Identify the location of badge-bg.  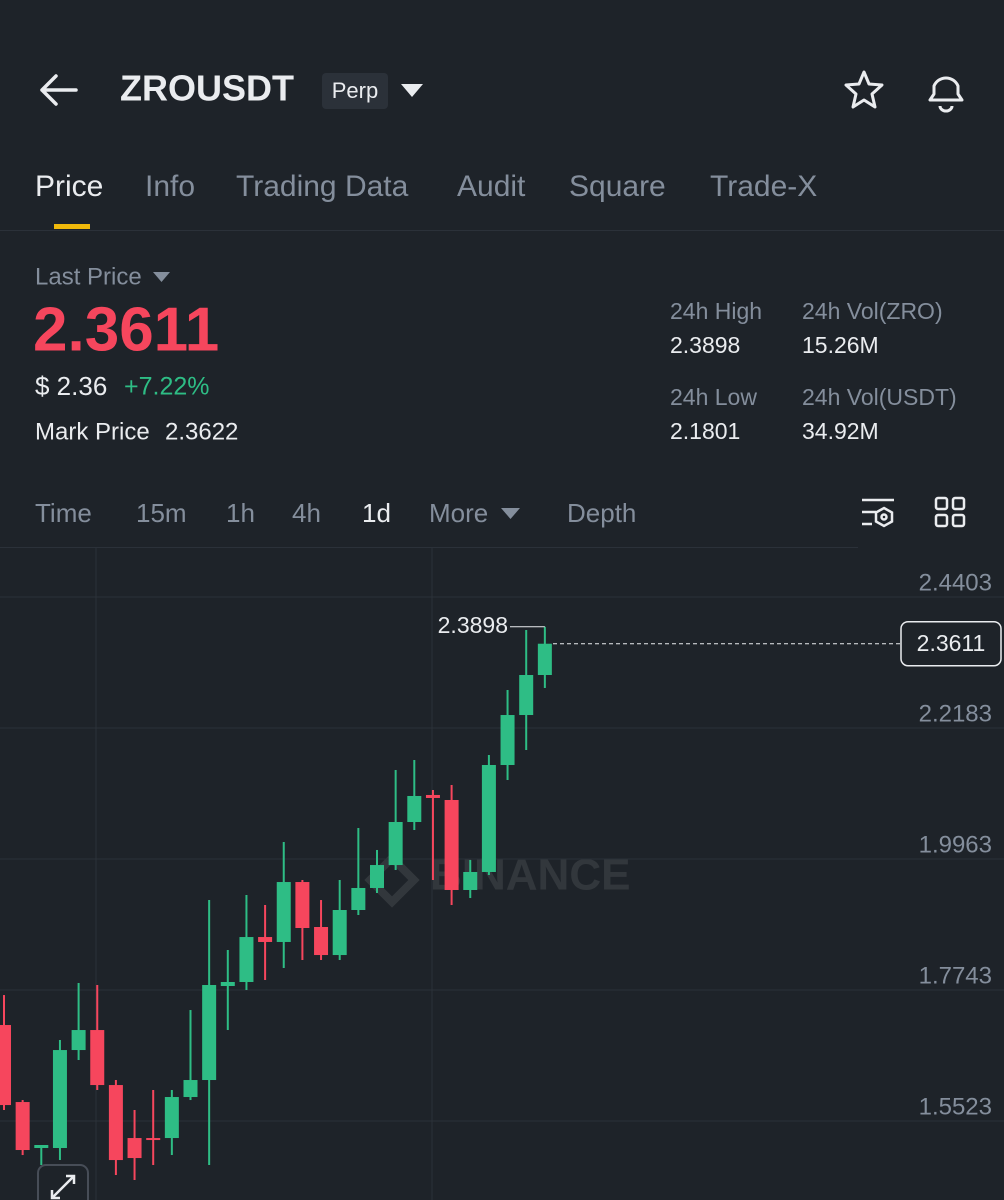
(355, 91).